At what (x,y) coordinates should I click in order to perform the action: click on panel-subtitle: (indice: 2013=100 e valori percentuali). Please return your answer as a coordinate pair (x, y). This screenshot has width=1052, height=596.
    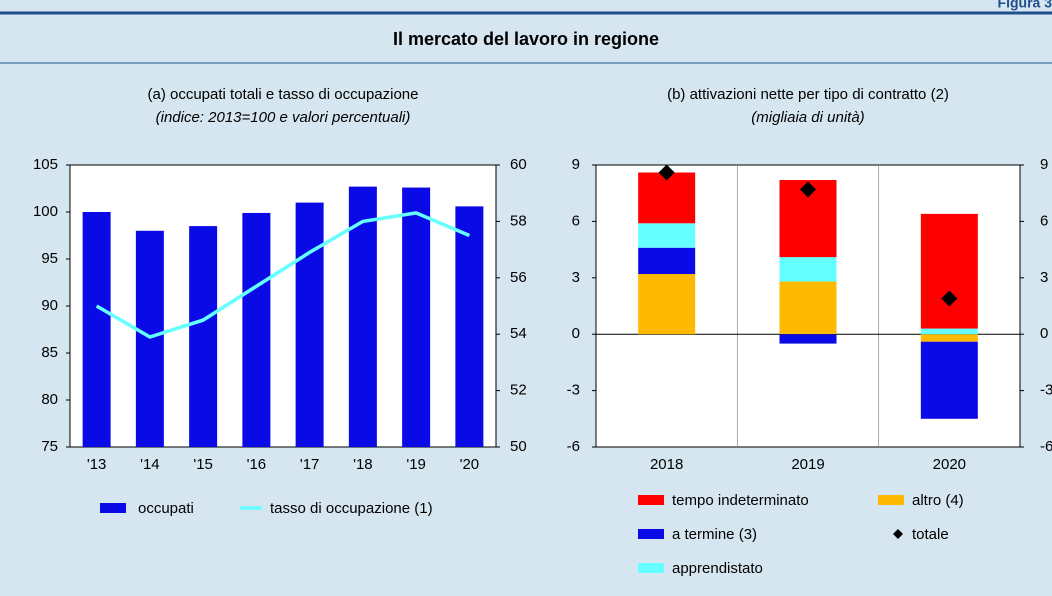
    Looking at the image, I should click on (283, 117).